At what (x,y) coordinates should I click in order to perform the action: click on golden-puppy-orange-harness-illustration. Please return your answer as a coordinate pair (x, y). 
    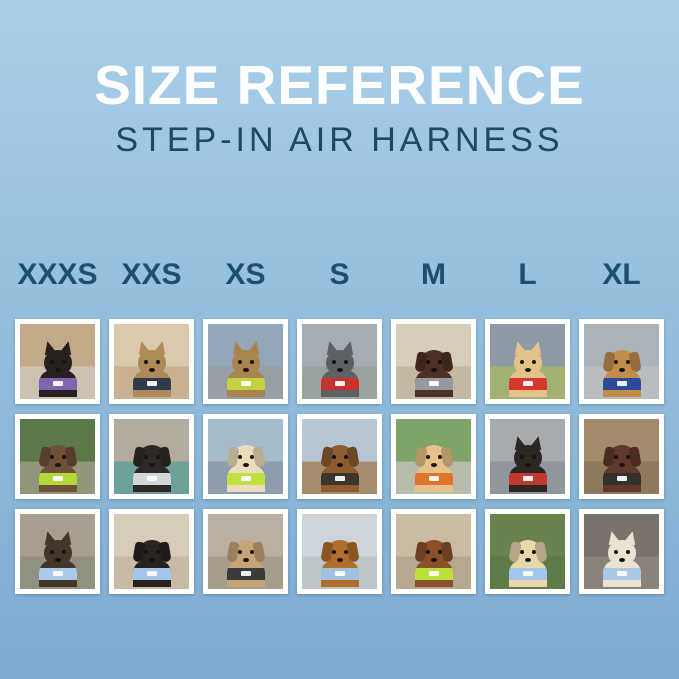
    Looking at the image, I should click on (434, 464).